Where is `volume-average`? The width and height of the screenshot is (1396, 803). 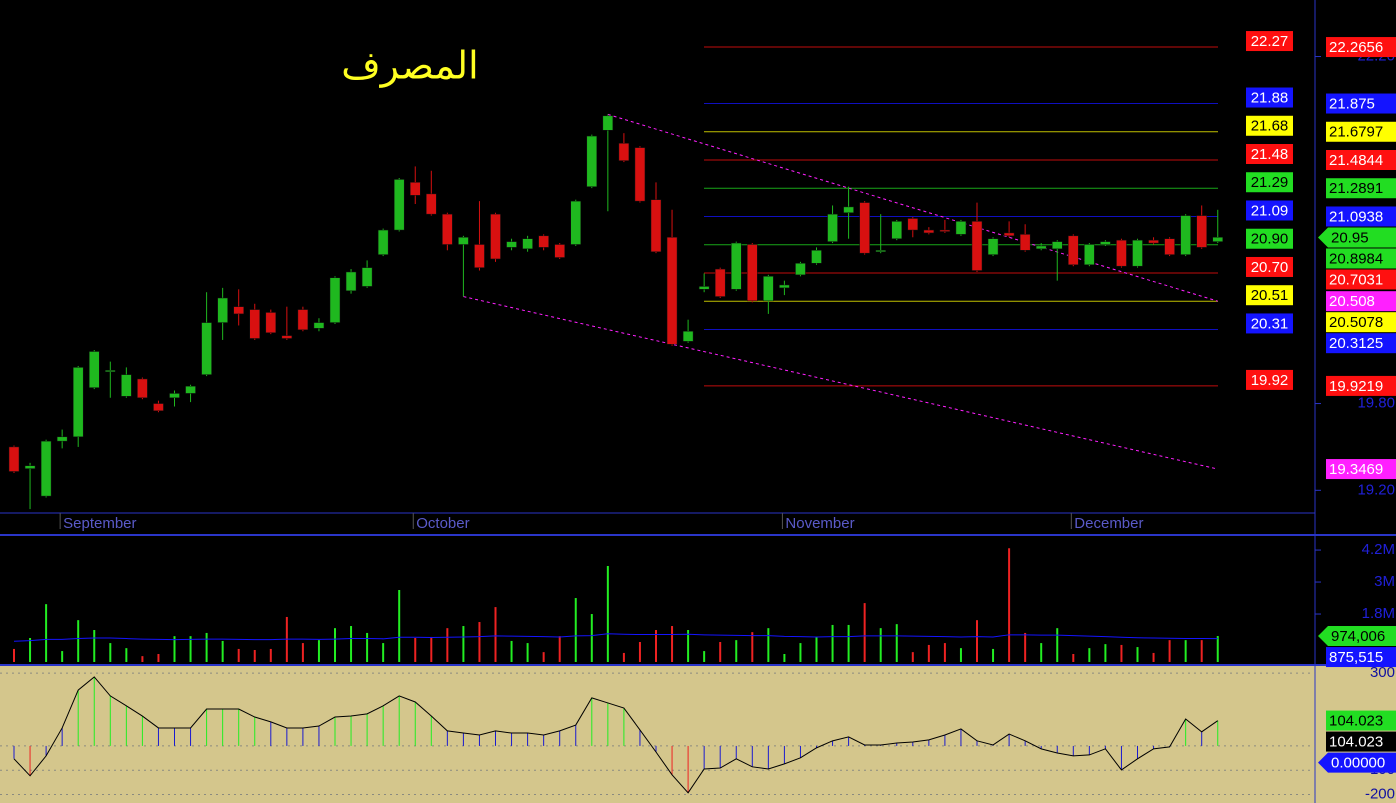
volume-average is located at coordinates (615, 637).